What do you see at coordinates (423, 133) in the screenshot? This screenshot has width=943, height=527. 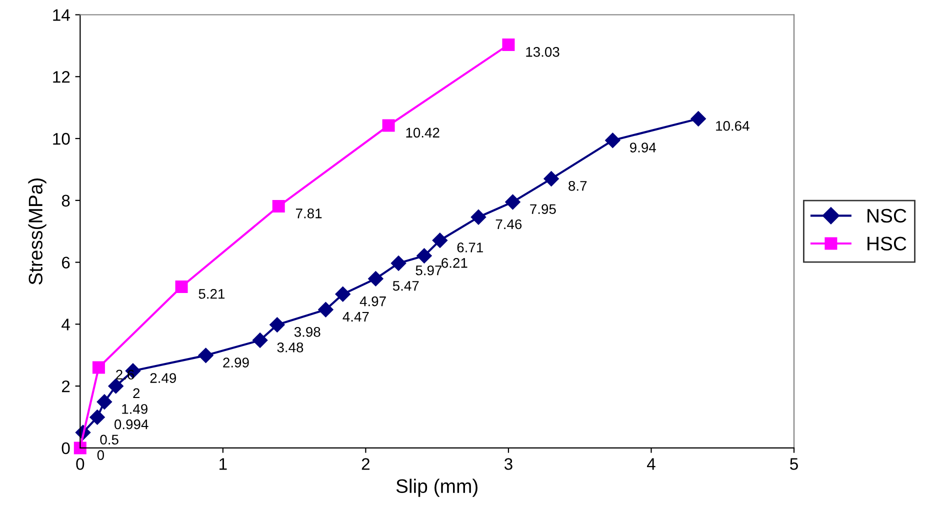 I see `data-label: 10.42` at bounding box center [423, 133].